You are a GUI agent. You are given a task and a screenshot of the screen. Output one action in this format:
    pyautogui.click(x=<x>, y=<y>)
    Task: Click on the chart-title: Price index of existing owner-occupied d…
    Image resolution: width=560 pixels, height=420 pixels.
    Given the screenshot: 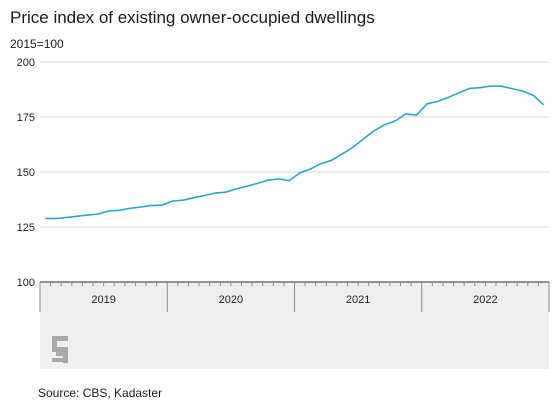 What is the action you would take?
    pyautogui.click(x=192, y=17)
    